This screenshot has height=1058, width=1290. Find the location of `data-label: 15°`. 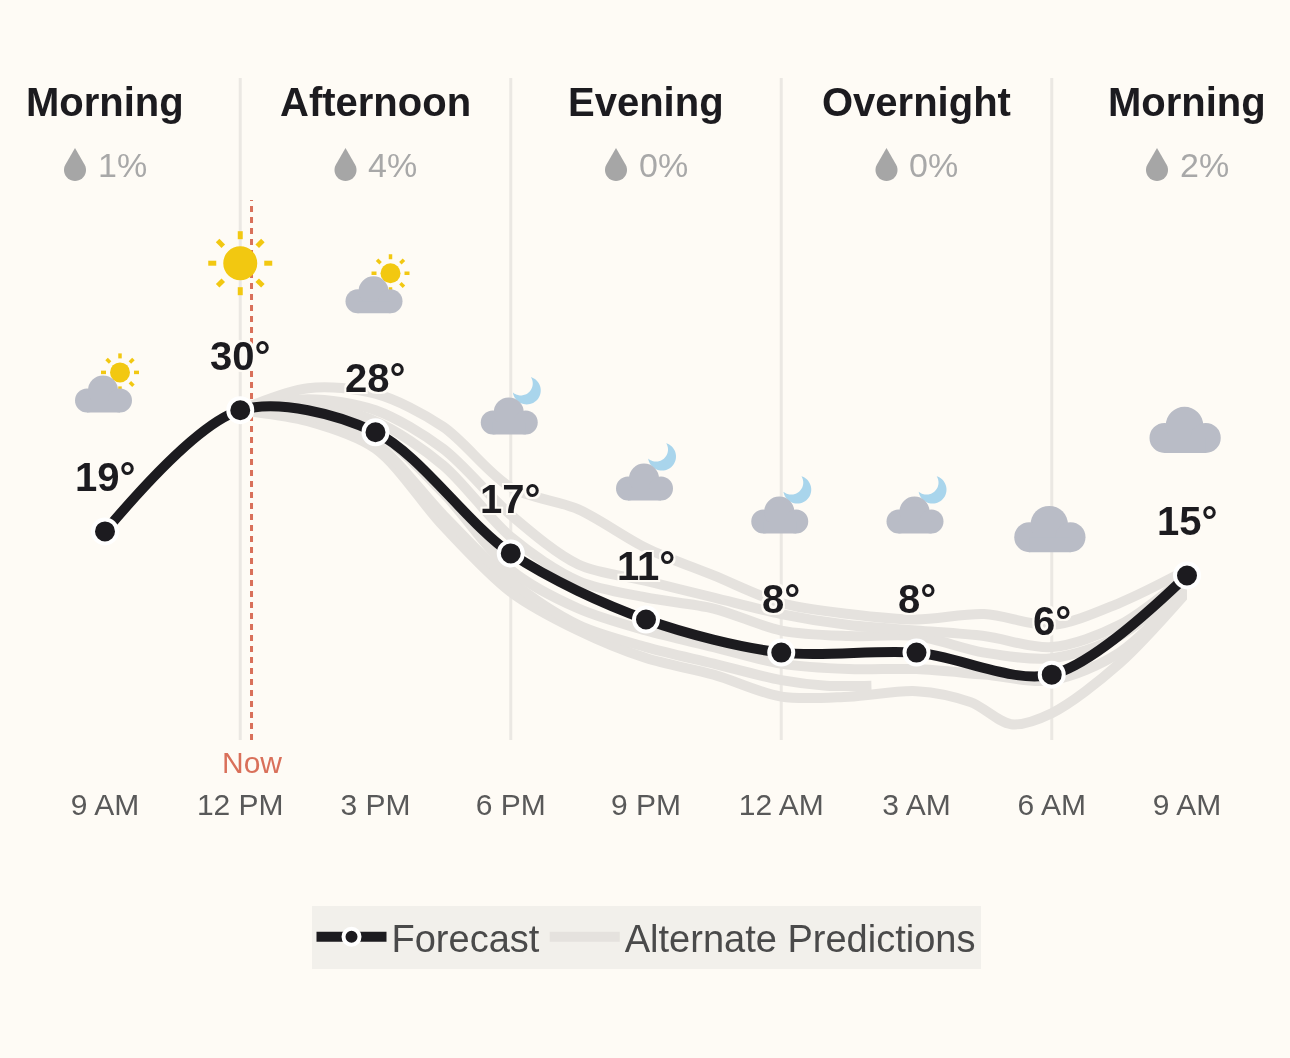

data-label: 15° is located at coordinates (1187, 521).